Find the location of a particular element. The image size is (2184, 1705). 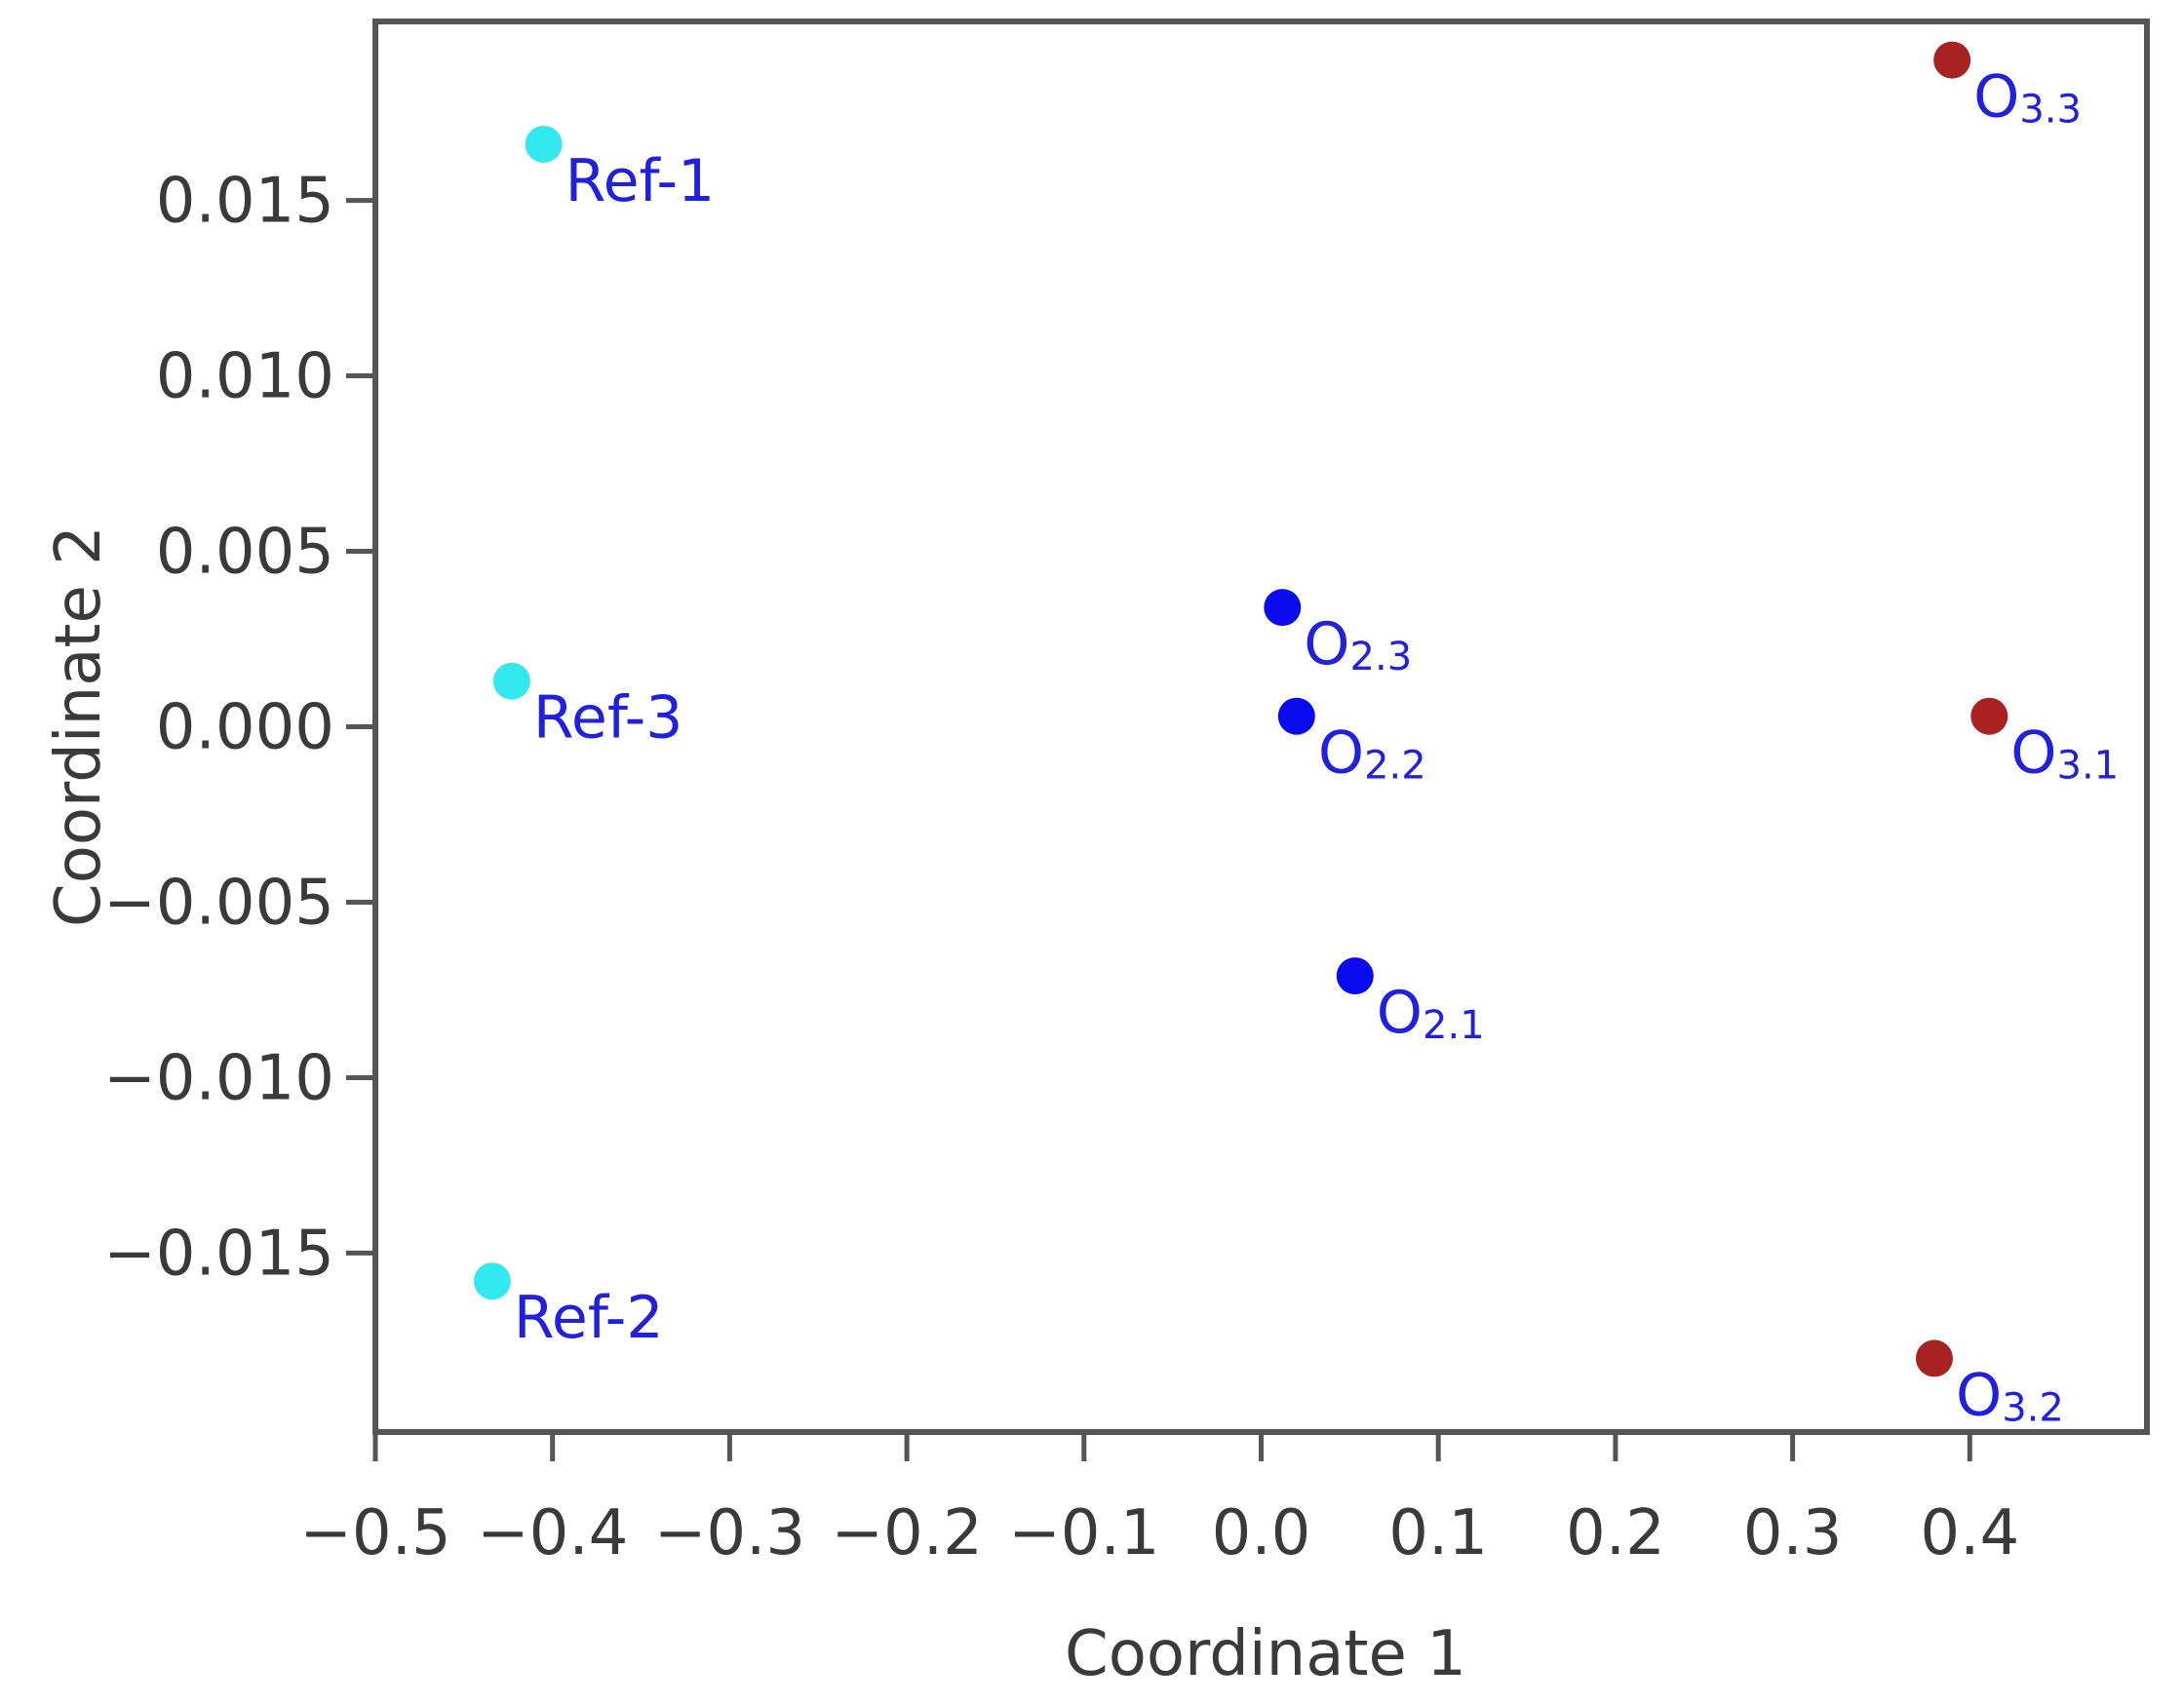

x-tick-label: −0.3 is located at coordinates (729, 1533).